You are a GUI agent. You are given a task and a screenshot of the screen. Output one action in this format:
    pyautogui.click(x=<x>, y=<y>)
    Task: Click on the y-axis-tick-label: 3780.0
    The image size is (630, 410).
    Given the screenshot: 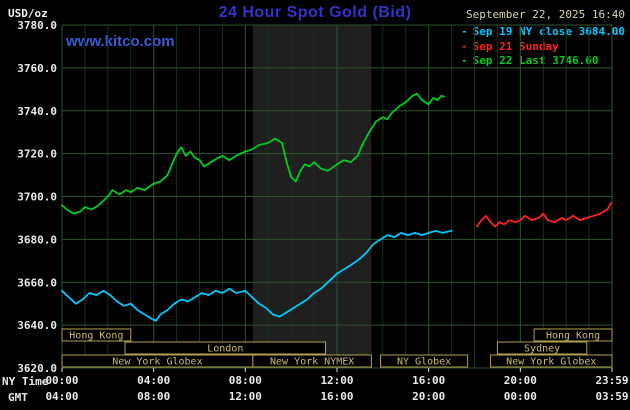 What is the action you would take?
    pyautogui.click(x=37, y=25)
    